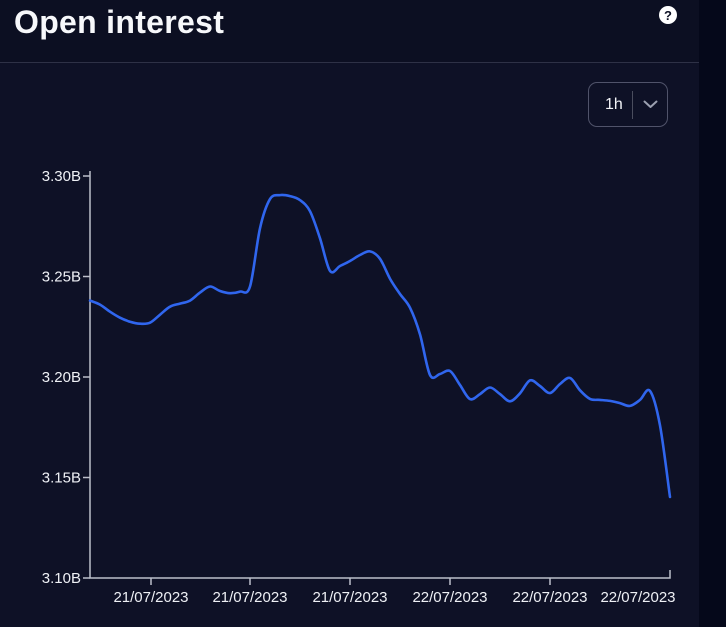 The width and height of the screenshot is (726, 627). Describe the element at coordinates (632, 104) in the screenshot. I see `timeframe-divider` at that location.